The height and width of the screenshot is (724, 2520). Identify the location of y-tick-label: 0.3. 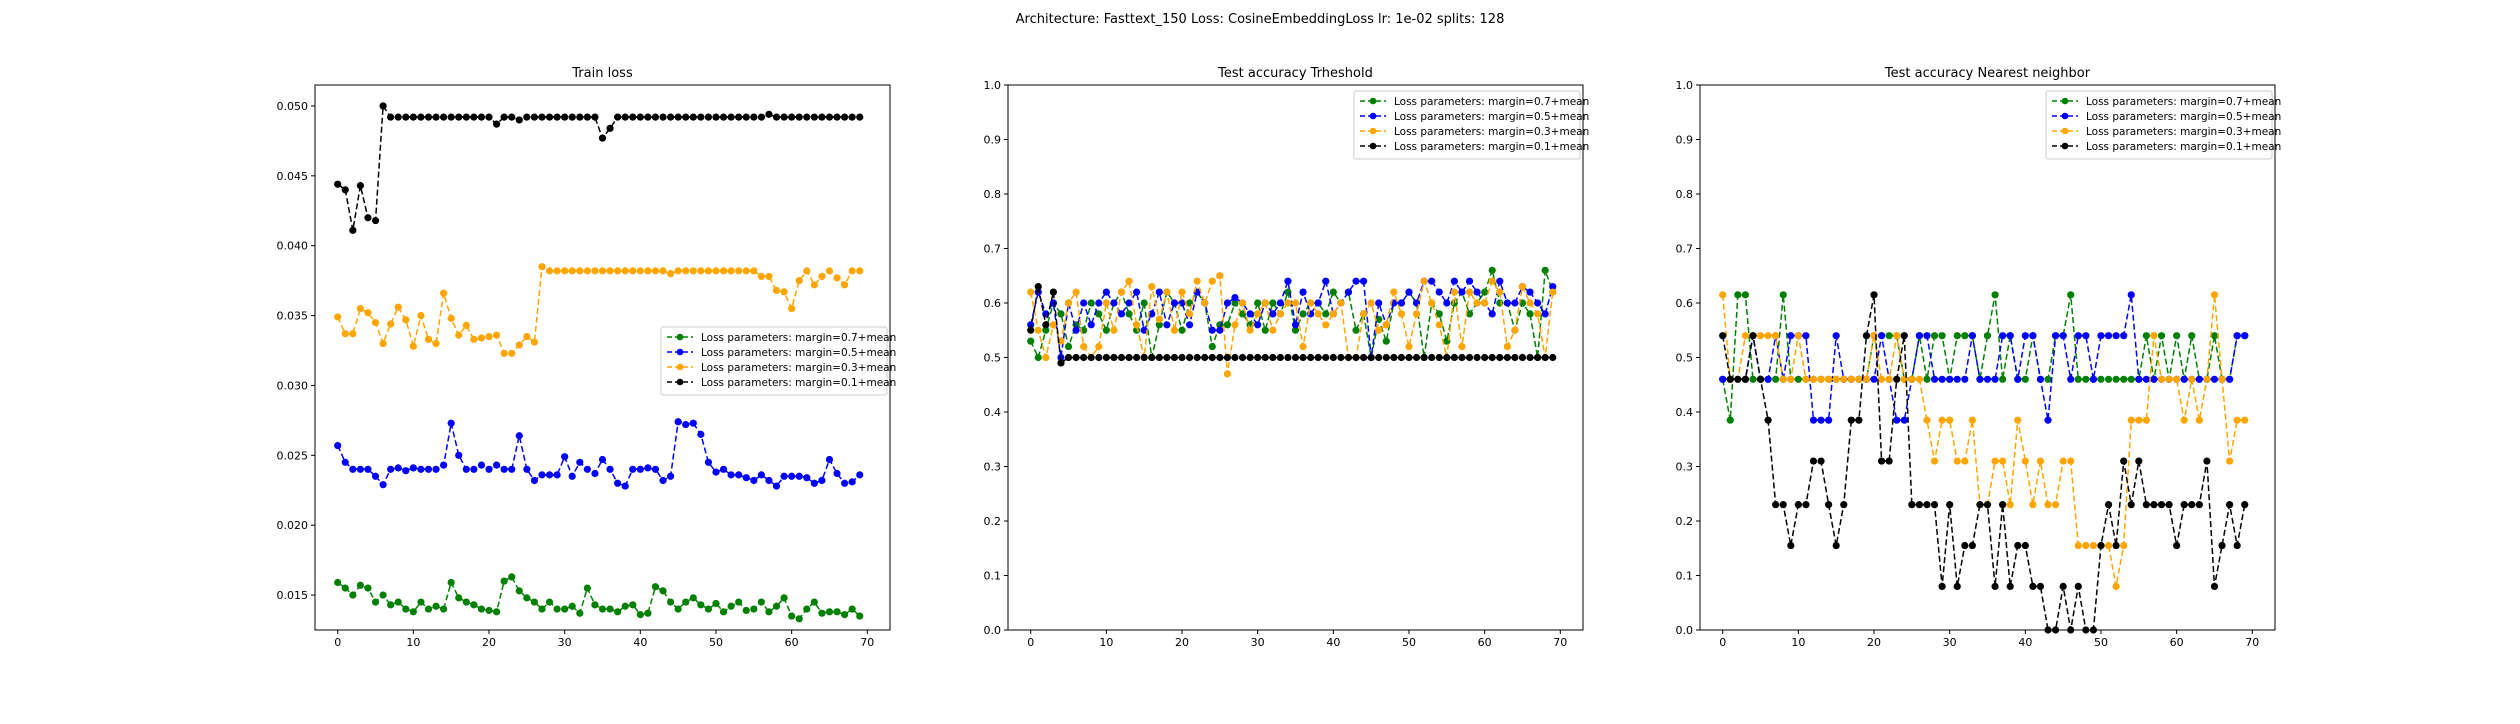
(993, 467).